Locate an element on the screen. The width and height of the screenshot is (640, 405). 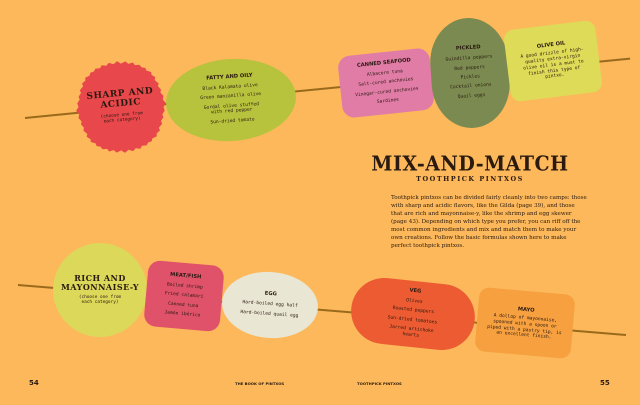
page-title: MIX-AND-MATCH is located at coordinates (470, 164).